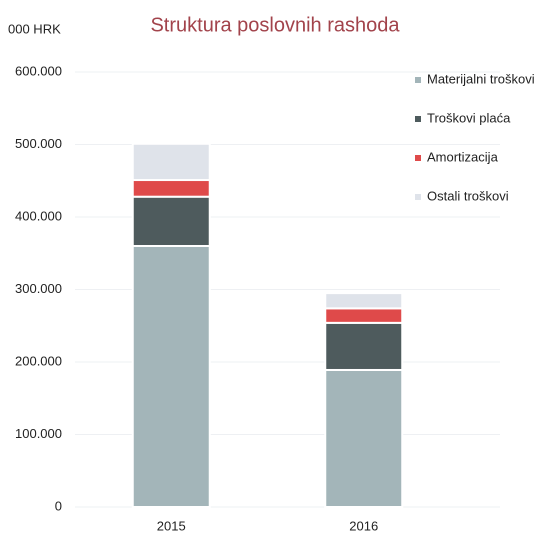  What do you see at coordinates (363, 525) in the screenshot?
I see `x-tick-label: 2016` at bounding box center [363, 525].